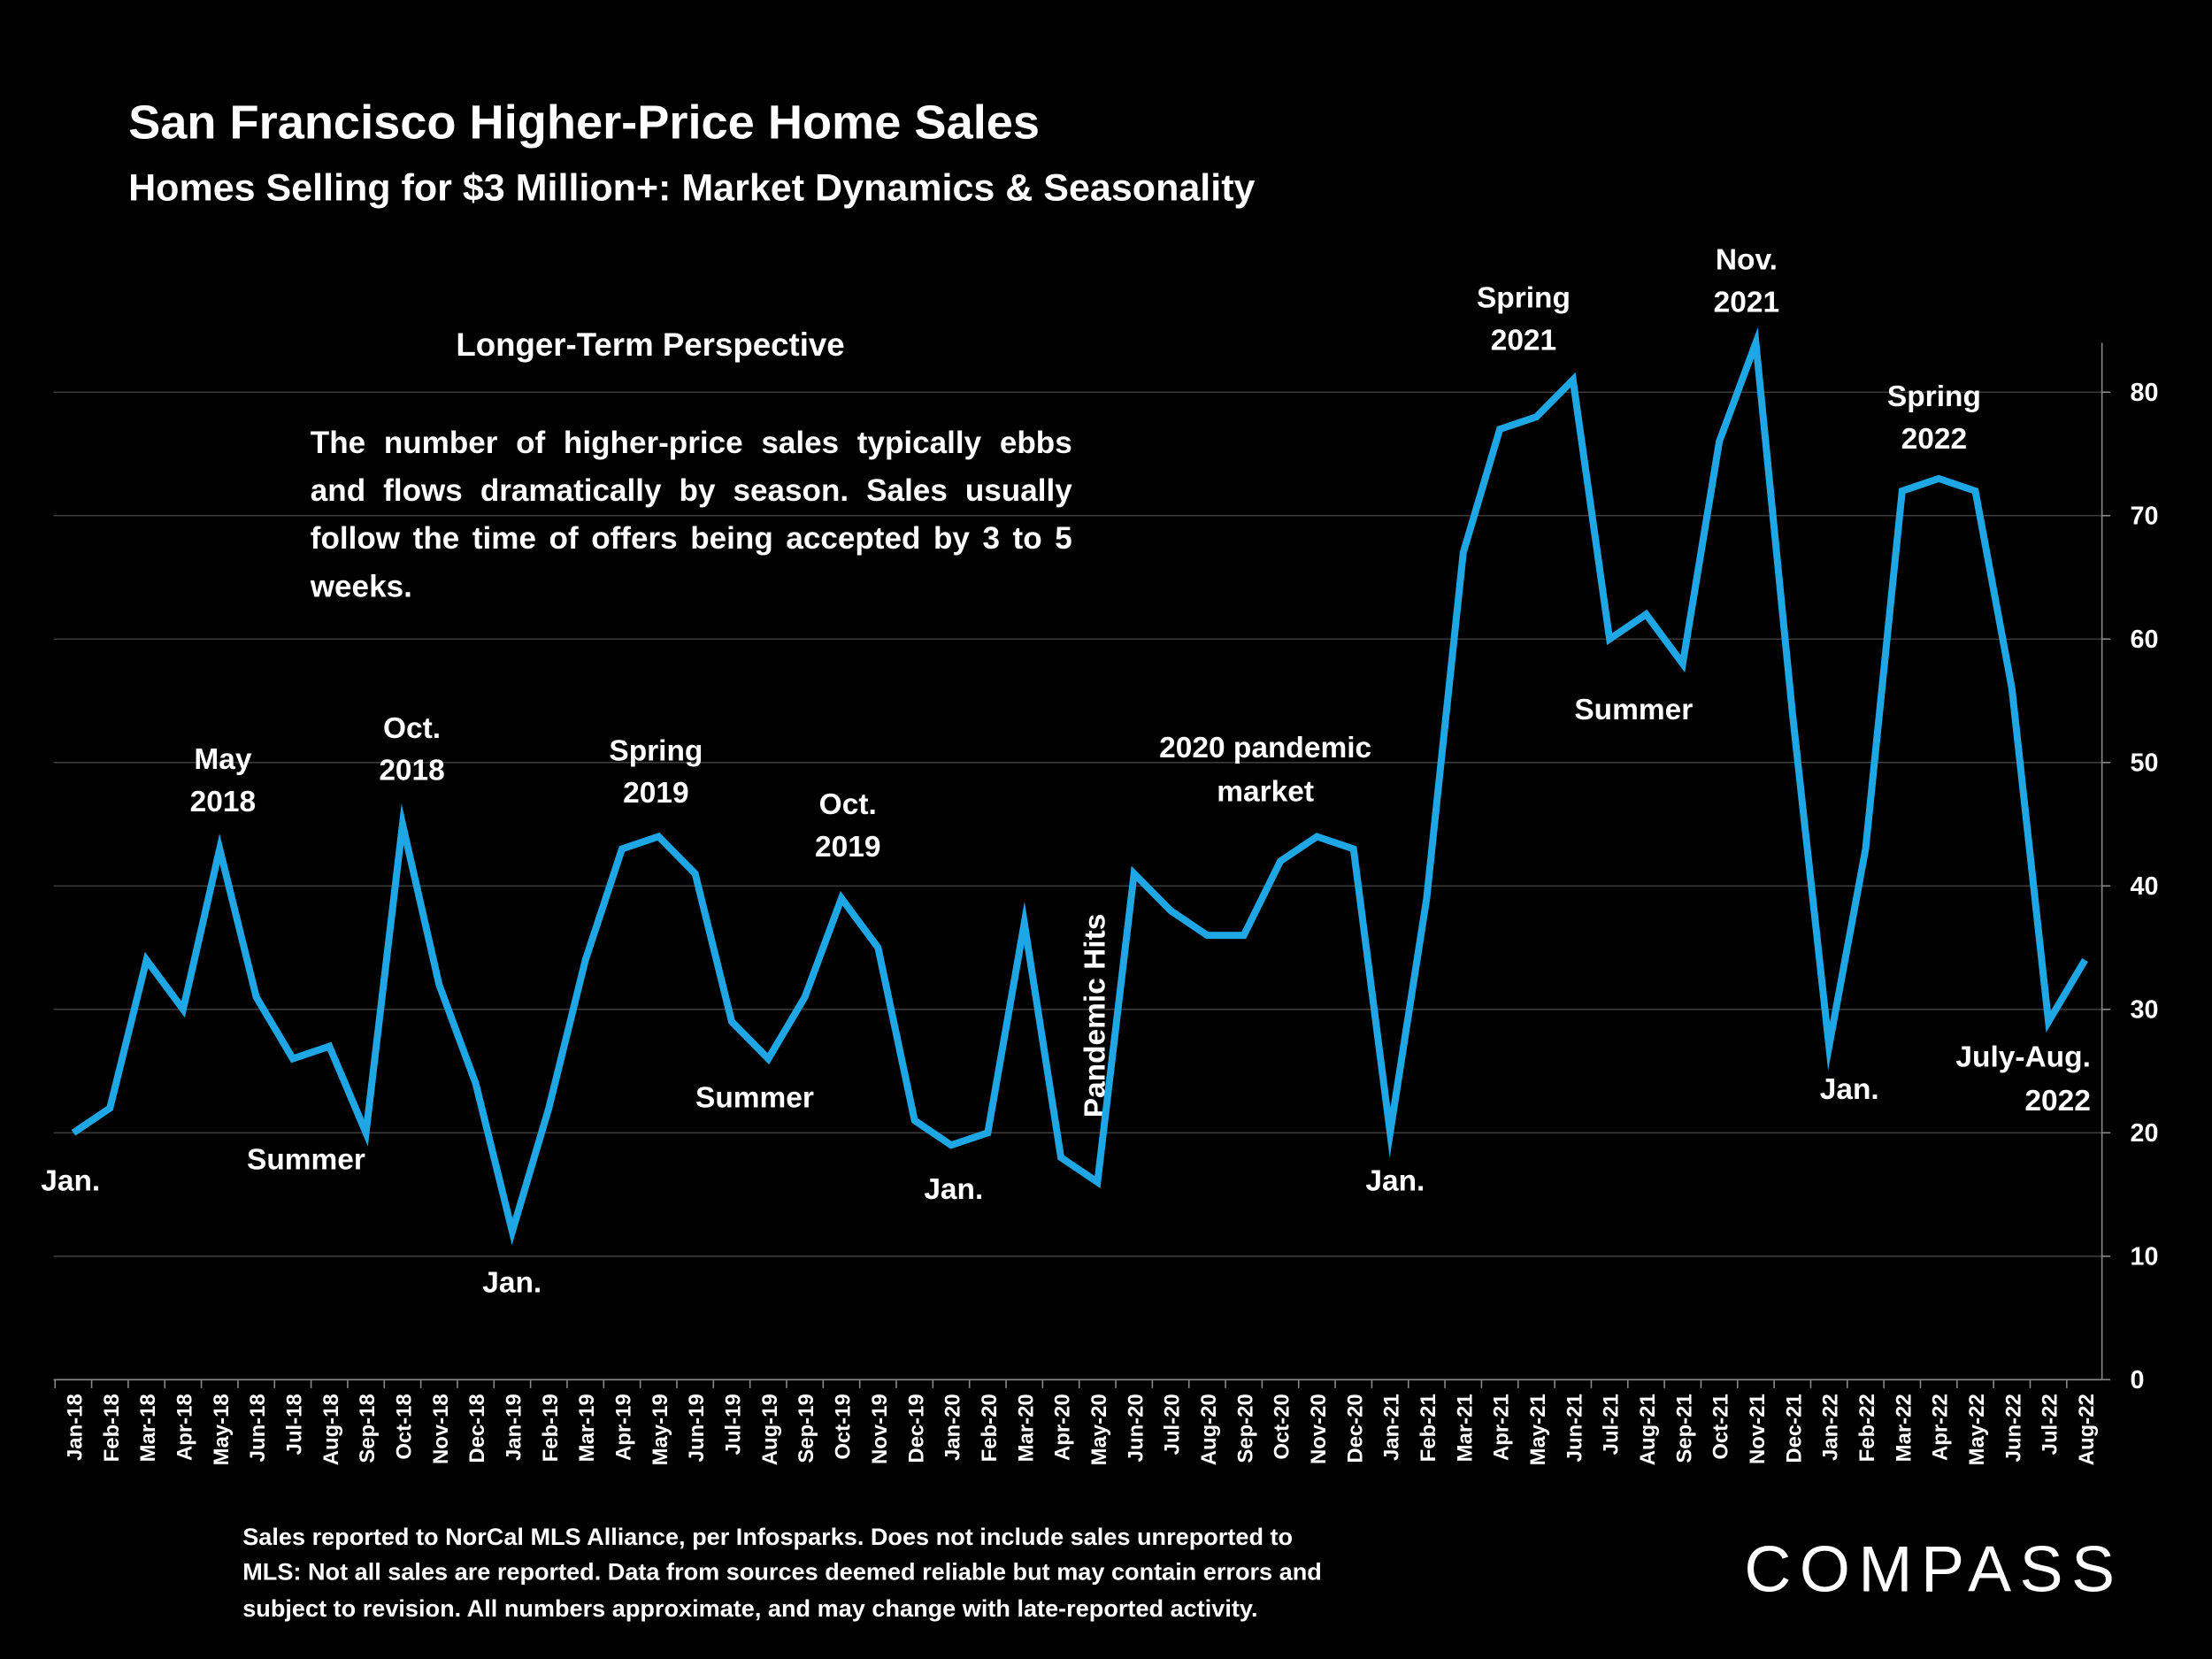 The width and height of the screenshot is (2212, 1659). What do you see at coordinates (1355, 1428) in the screenshot?
I see `x-tick-label: Dec-20` at bounding box center [1355, 1428].